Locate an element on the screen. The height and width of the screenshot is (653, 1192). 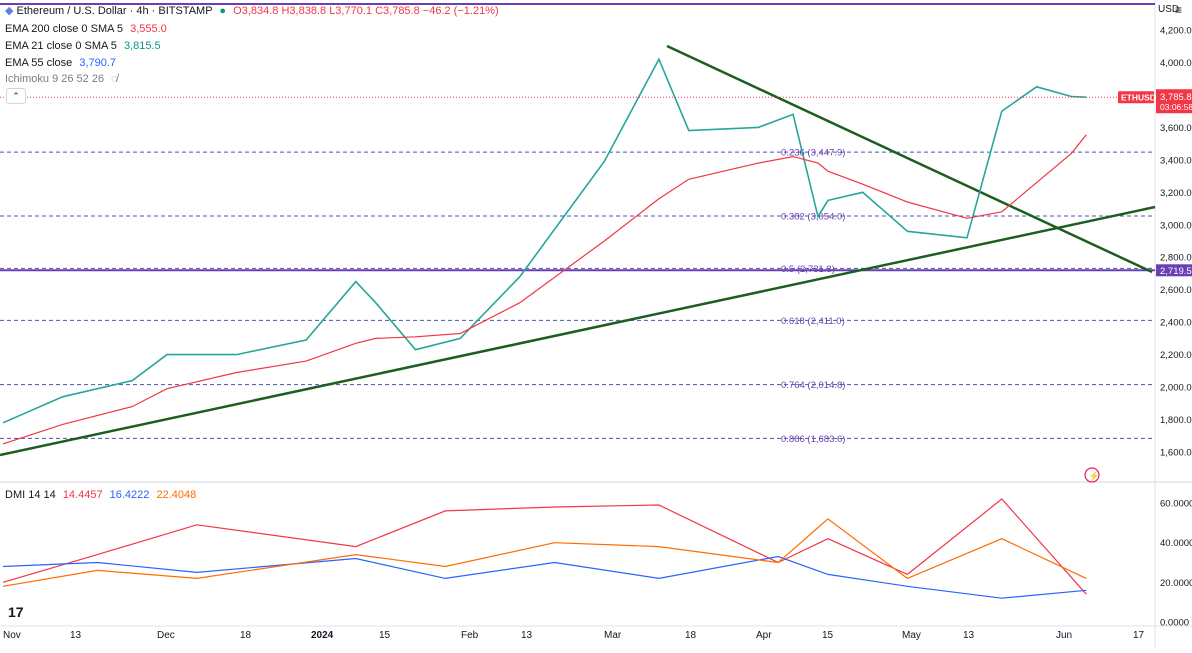
price-tick-label: 1,800.0 is located at coordinates (1176, 420).